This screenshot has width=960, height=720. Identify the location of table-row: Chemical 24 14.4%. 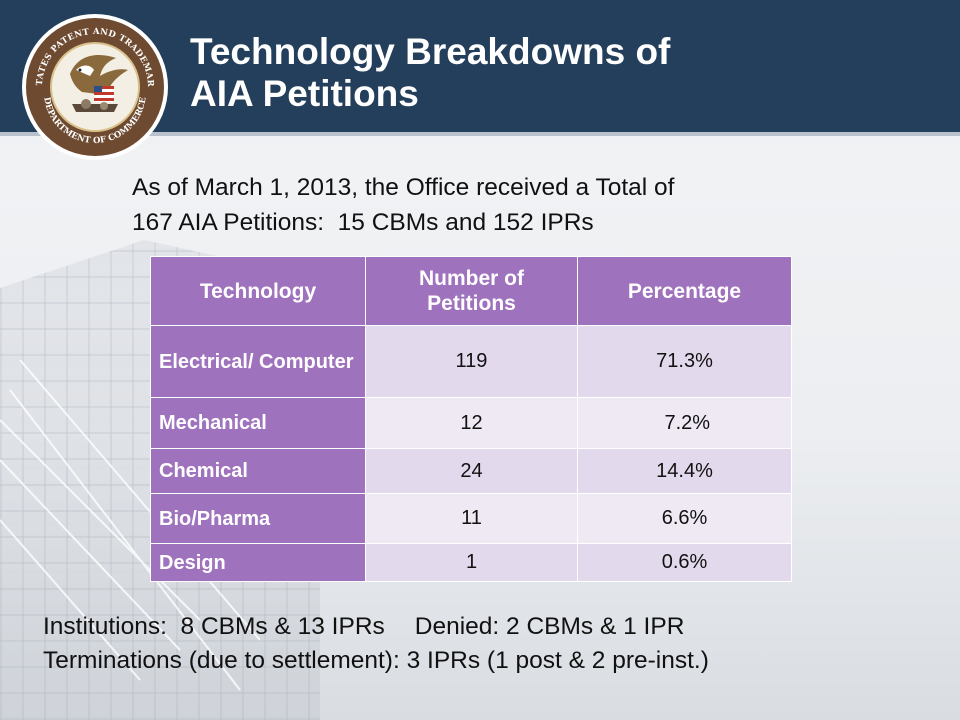
(471, 471).